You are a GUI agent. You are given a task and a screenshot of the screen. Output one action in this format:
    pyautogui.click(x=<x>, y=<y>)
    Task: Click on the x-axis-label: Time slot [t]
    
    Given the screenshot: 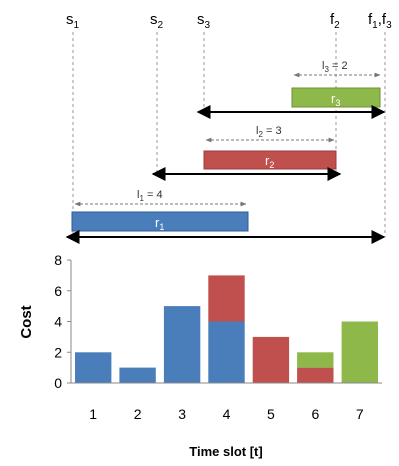 What is the action you would take?
    pyautogui.click(x=225, y=451)
    